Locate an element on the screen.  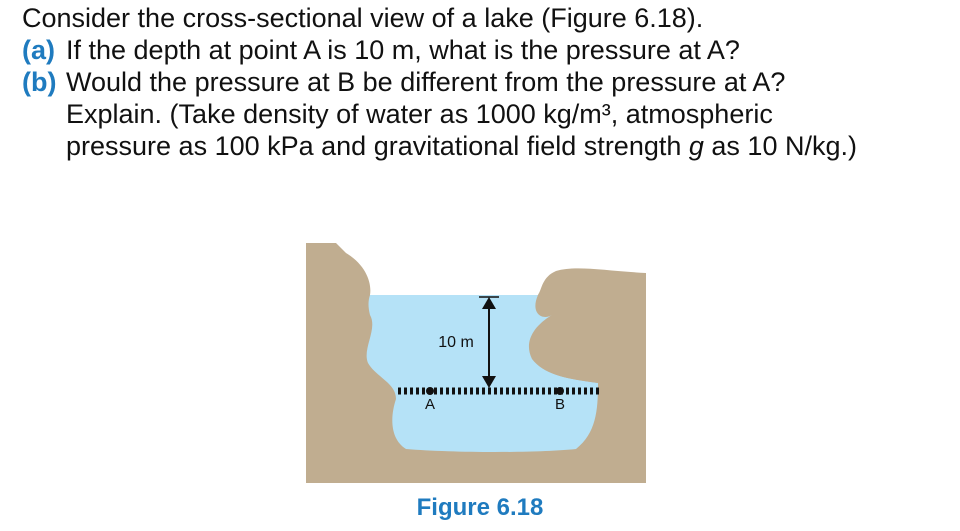
lake-water is located at coordinates (482, 373).